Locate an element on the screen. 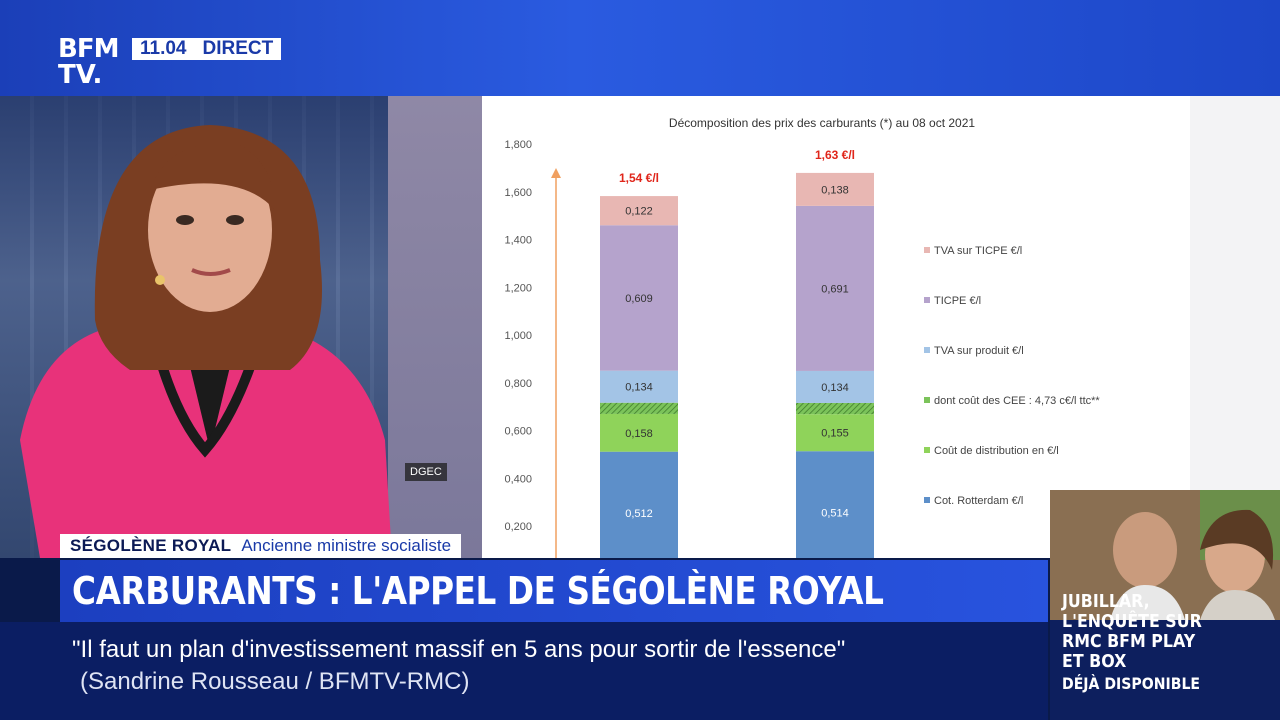 The image size is (1280, 720). y-tick-label: 0,400 is located at coordinates (518, 479).